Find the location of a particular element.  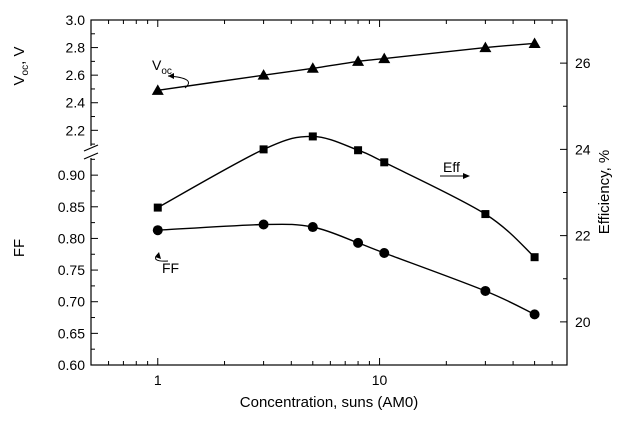

ff-tick-label: 0.70 is located at coordinates (71, 302).